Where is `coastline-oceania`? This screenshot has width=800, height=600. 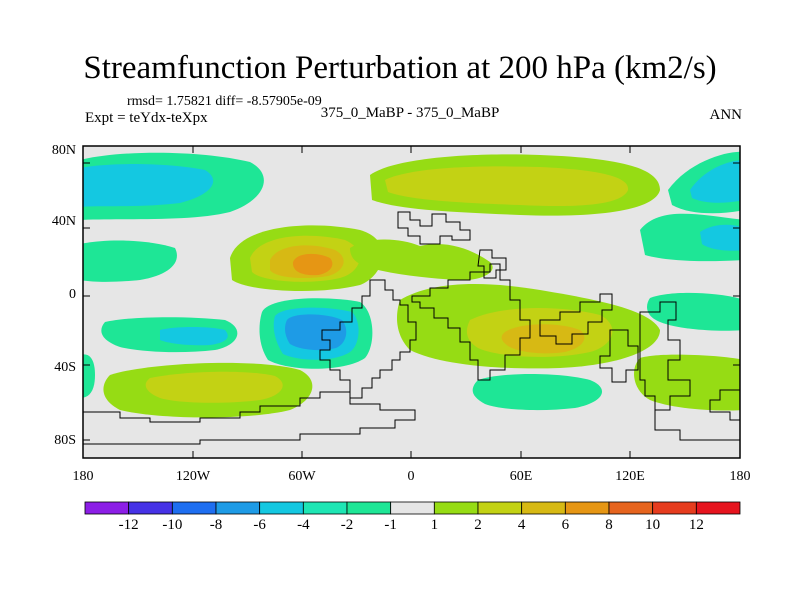
coastline-oceania is located at coordinates (665, 356).